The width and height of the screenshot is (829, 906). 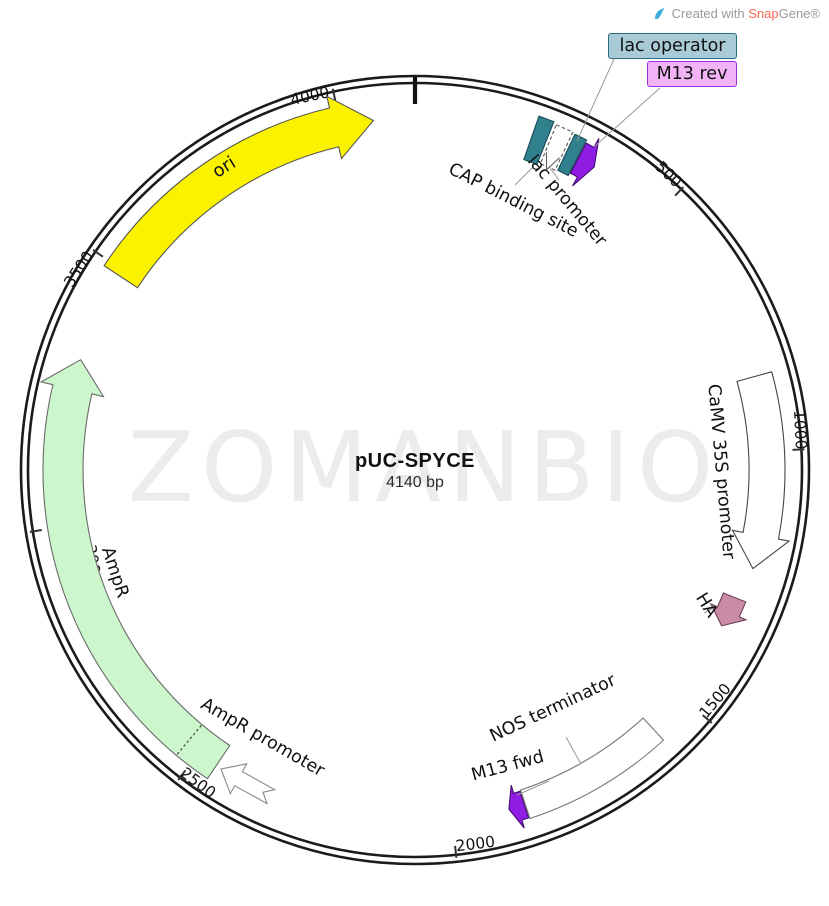 I want to click on feature-label-m13-fwd: M13 fwd, so click(x=507, y=766).